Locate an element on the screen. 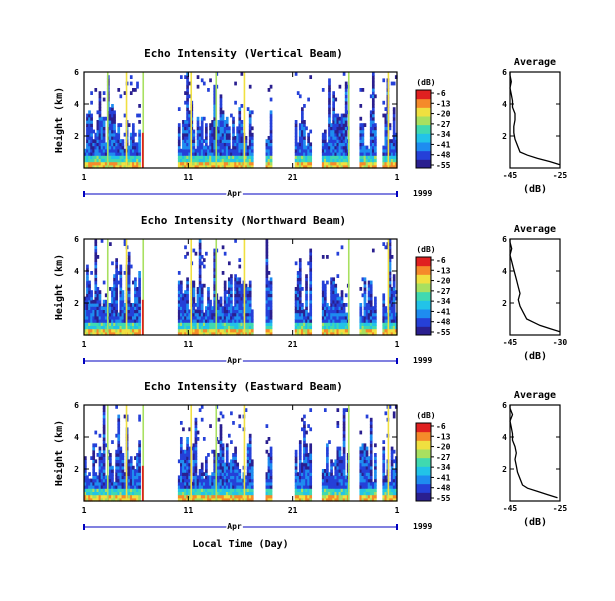  colorbar-tick-label: -6 is located at coordinates (441, 93).